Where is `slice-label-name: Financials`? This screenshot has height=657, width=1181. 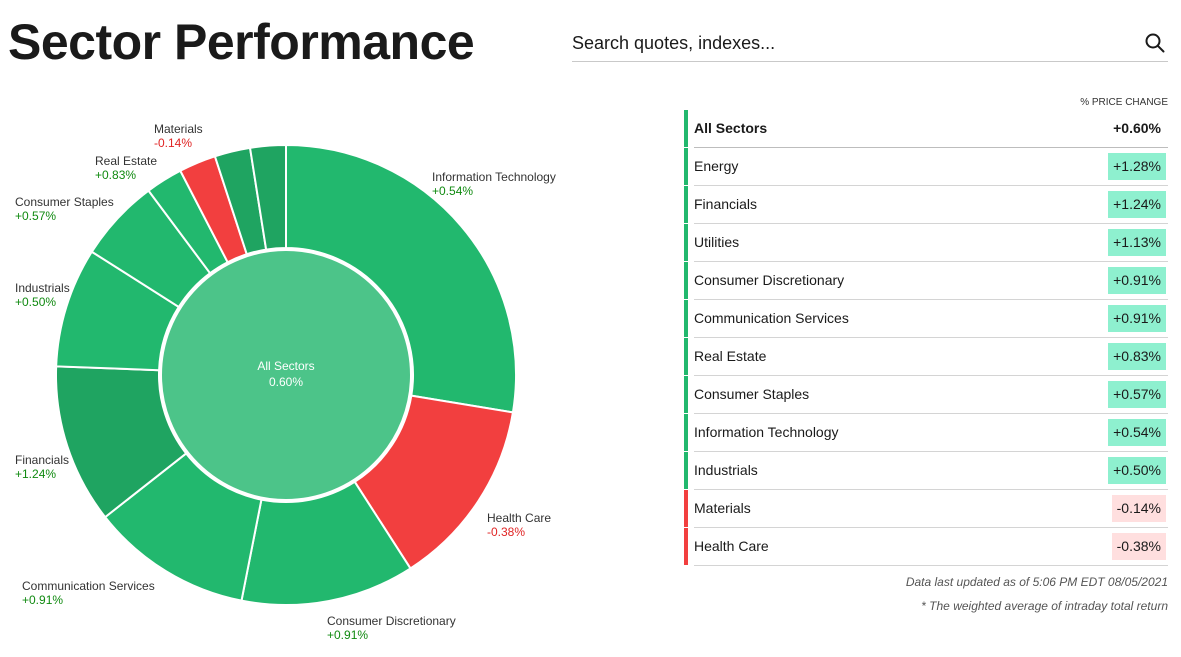 slice-label-name: Financials is located at coordinates (42, 460).